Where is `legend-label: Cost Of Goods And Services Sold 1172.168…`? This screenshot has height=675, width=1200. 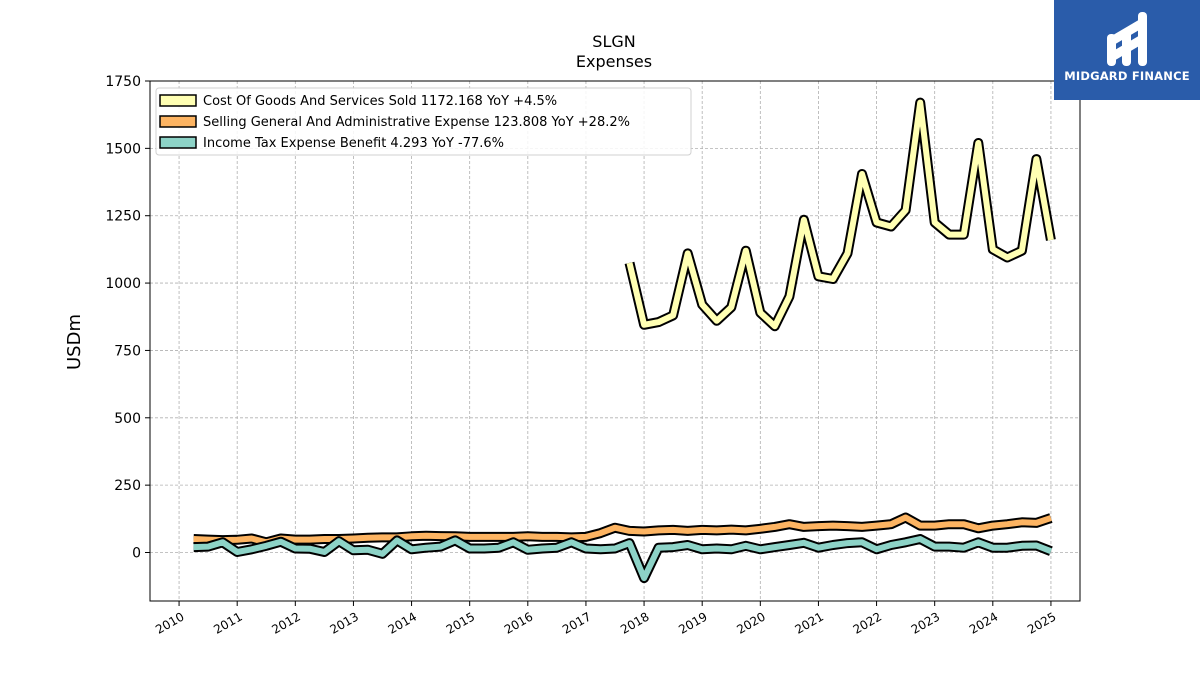 legend-label: Cost Of Goods And Services Sold 1172.168… is located at coordinates (380, 101).